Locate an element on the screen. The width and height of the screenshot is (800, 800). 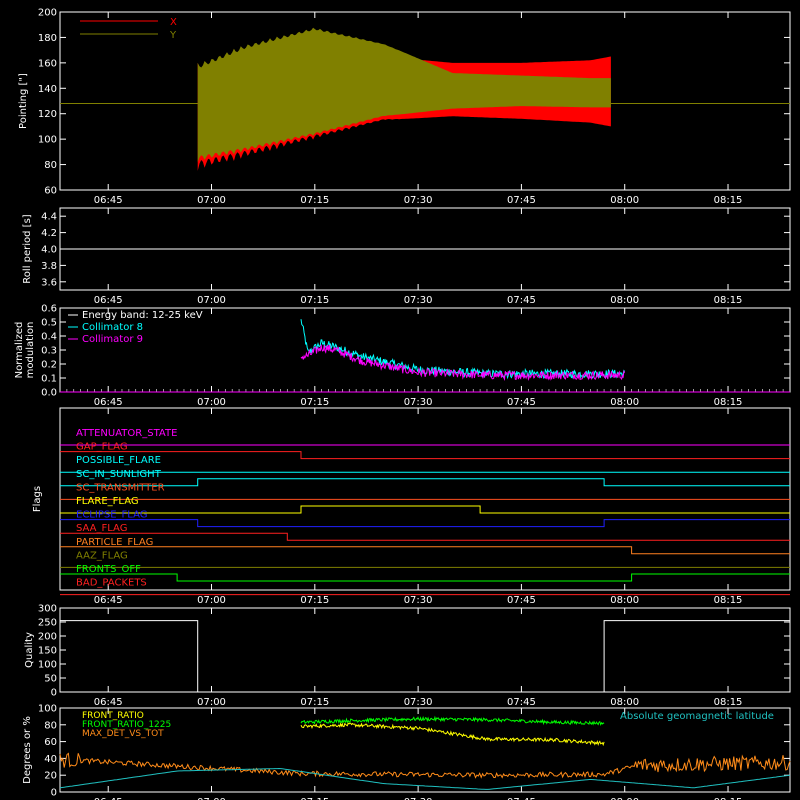
y-tick-label: 150 is located at coordinates (47, 651).